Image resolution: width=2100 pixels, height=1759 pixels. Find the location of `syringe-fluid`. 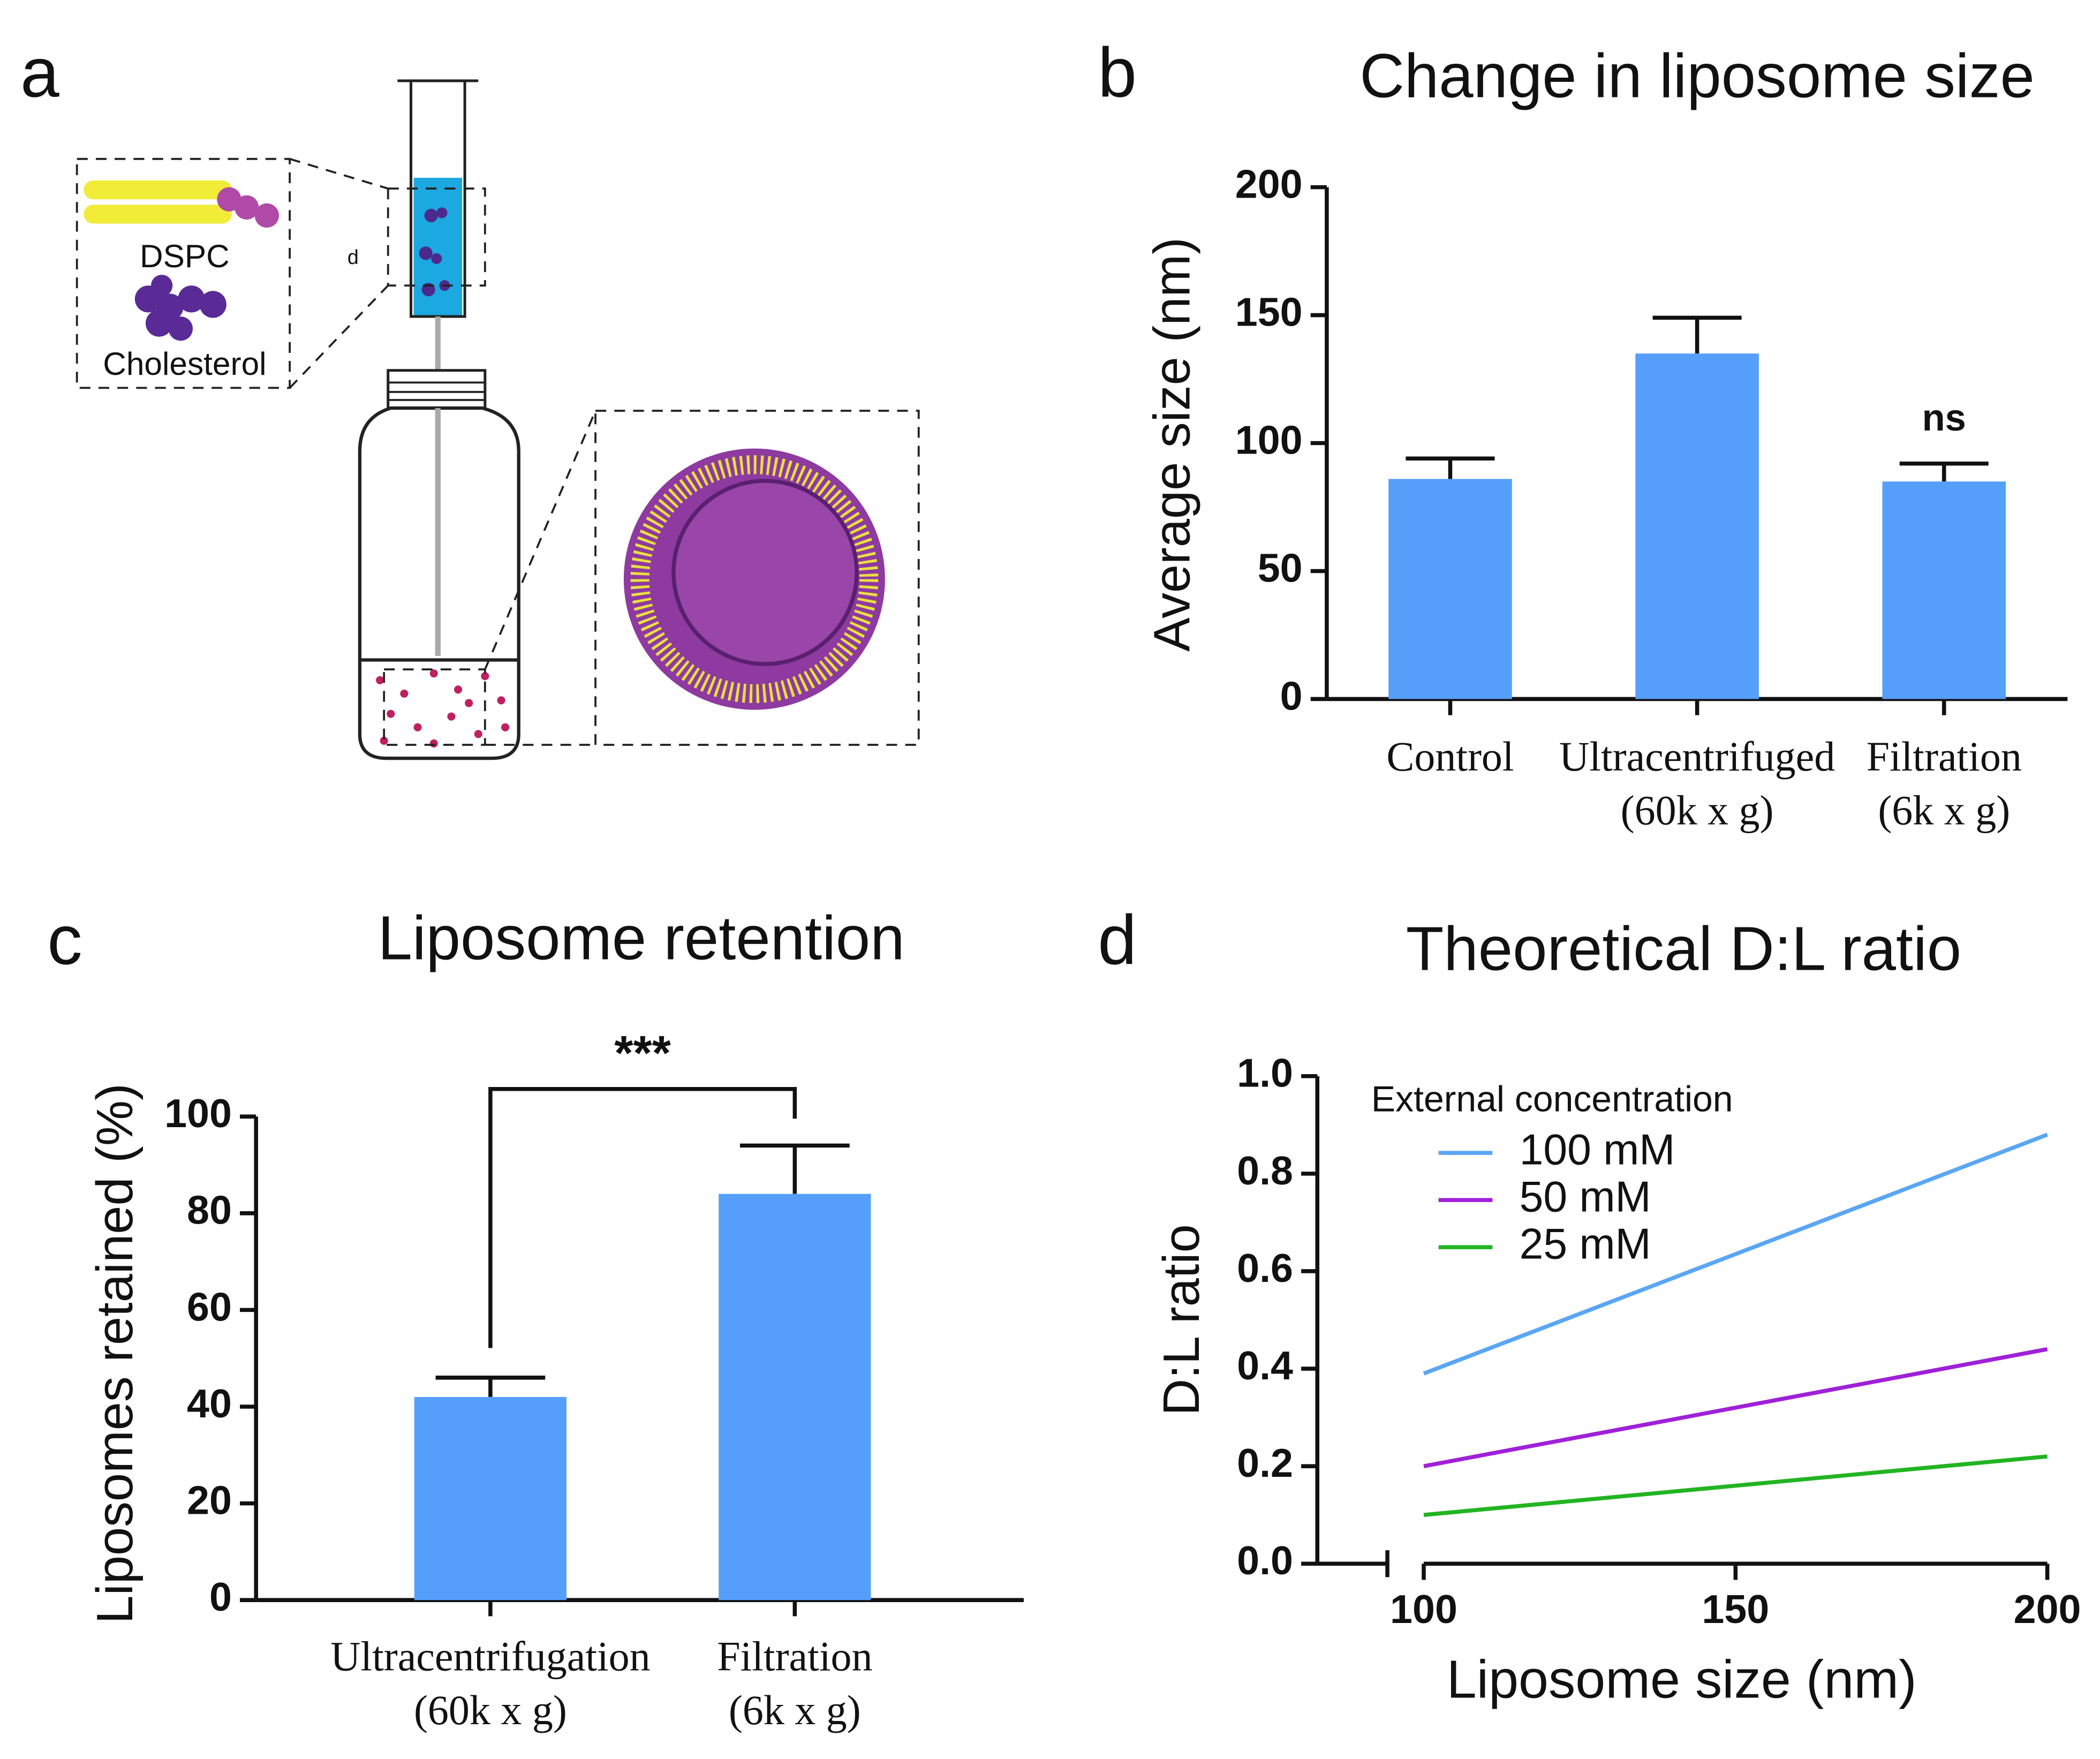

syringe-fluid is located at coordinates (438, 247).